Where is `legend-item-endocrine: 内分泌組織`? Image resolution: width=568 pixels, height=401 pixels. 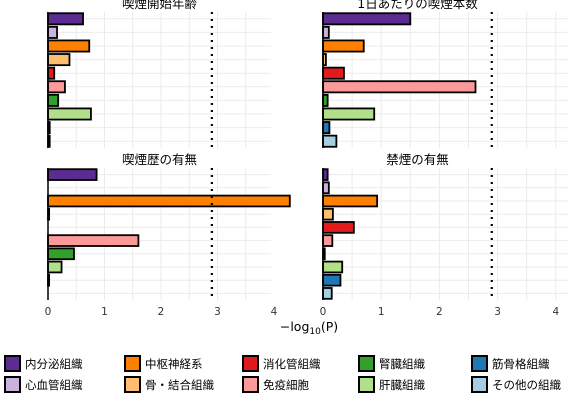 legend-item-endocrine: 内分泌組織 is located at coordinates (43, 363).